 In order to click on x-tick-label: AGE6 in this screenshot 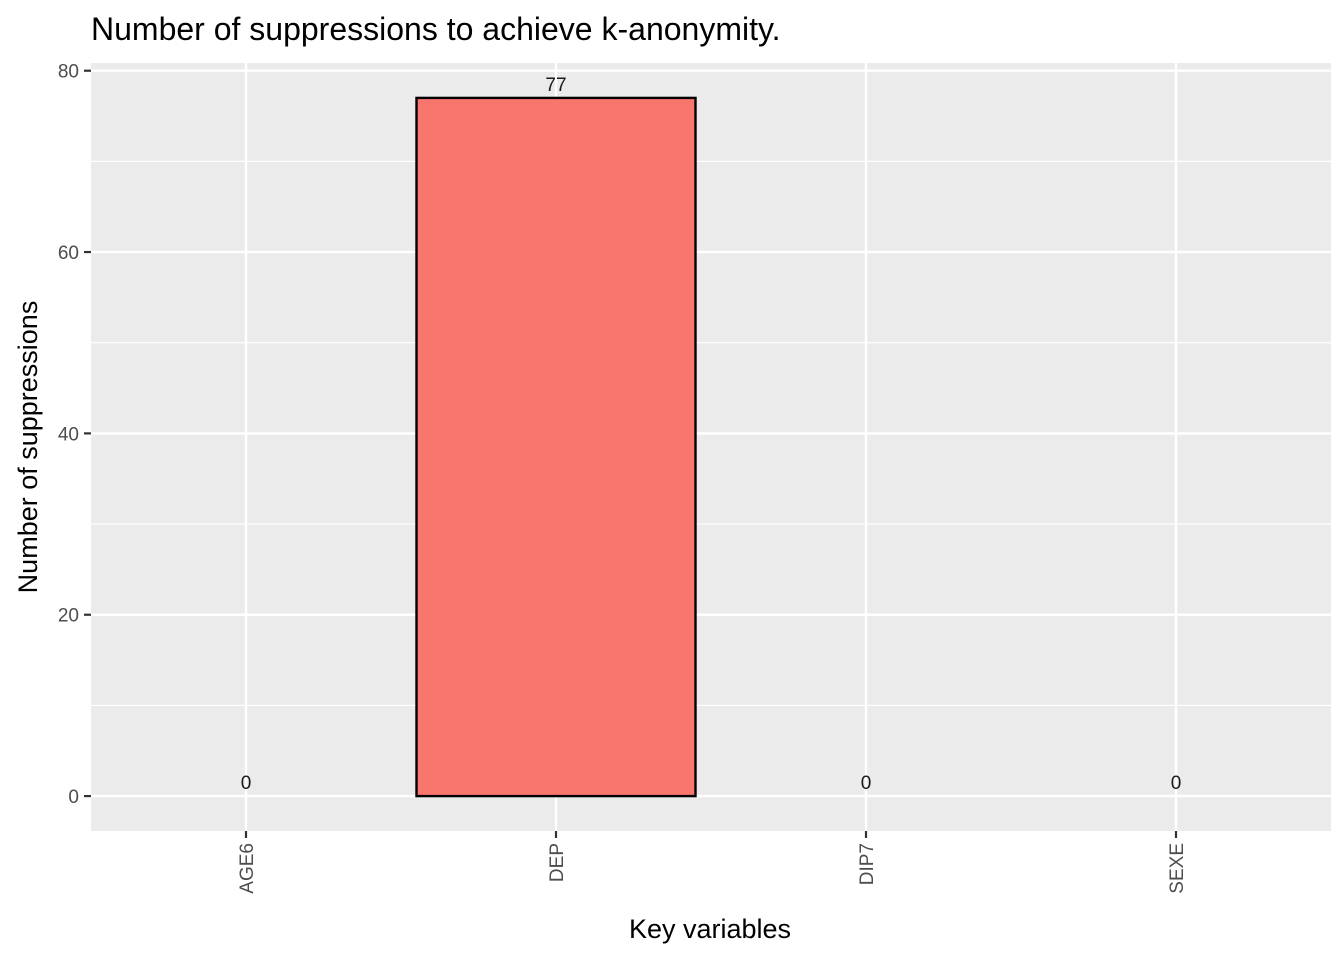, I will do `click(247, 868)`.